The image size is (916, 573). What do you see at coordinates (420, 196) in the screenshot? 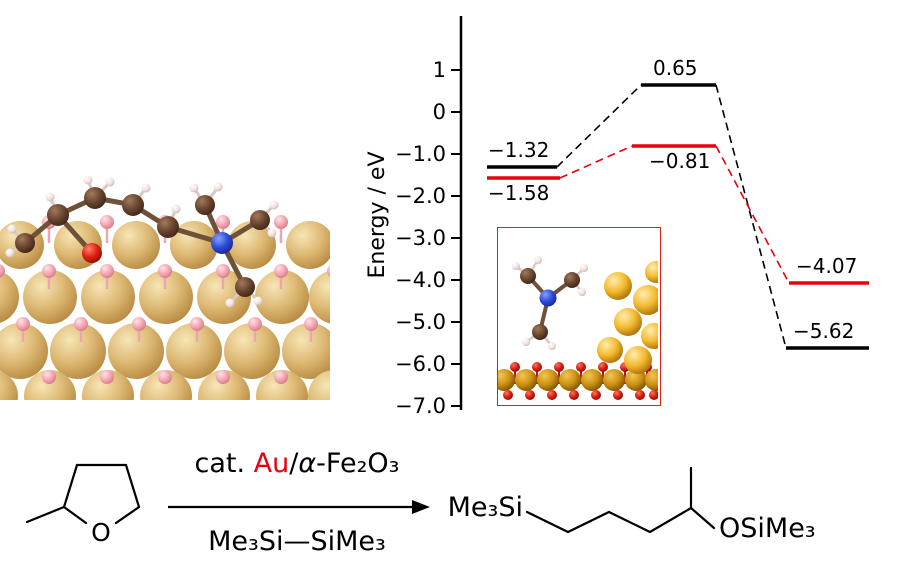
I see `y-tick-label: −2.0` at bounding box center [420, 196].